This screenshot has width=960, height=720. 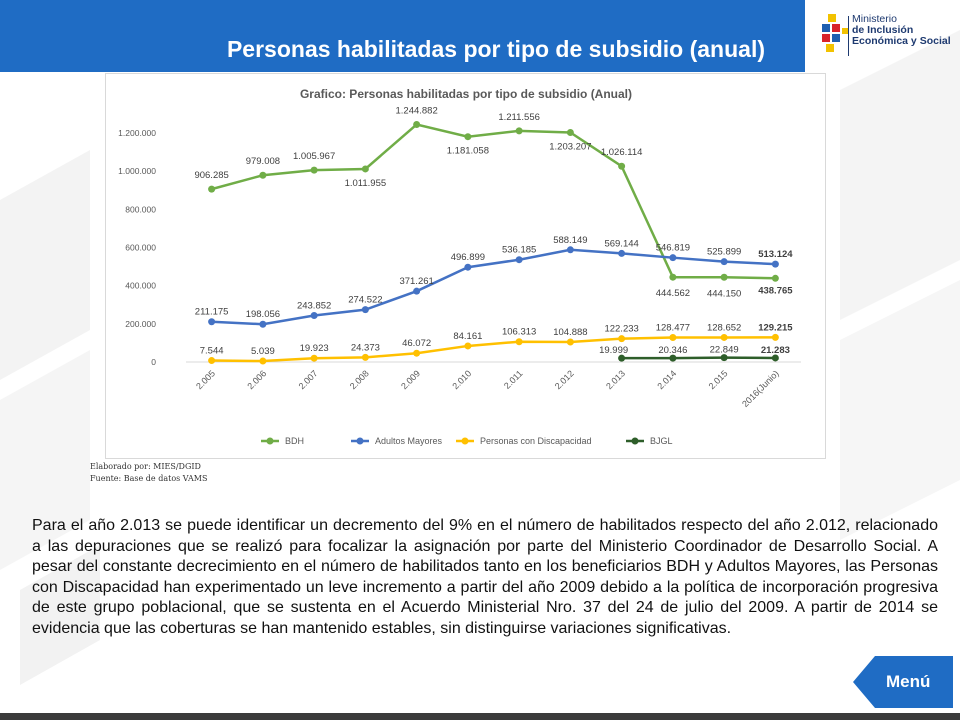 I want to click on menu-button-label: Menú, so click(x=908, y=681).